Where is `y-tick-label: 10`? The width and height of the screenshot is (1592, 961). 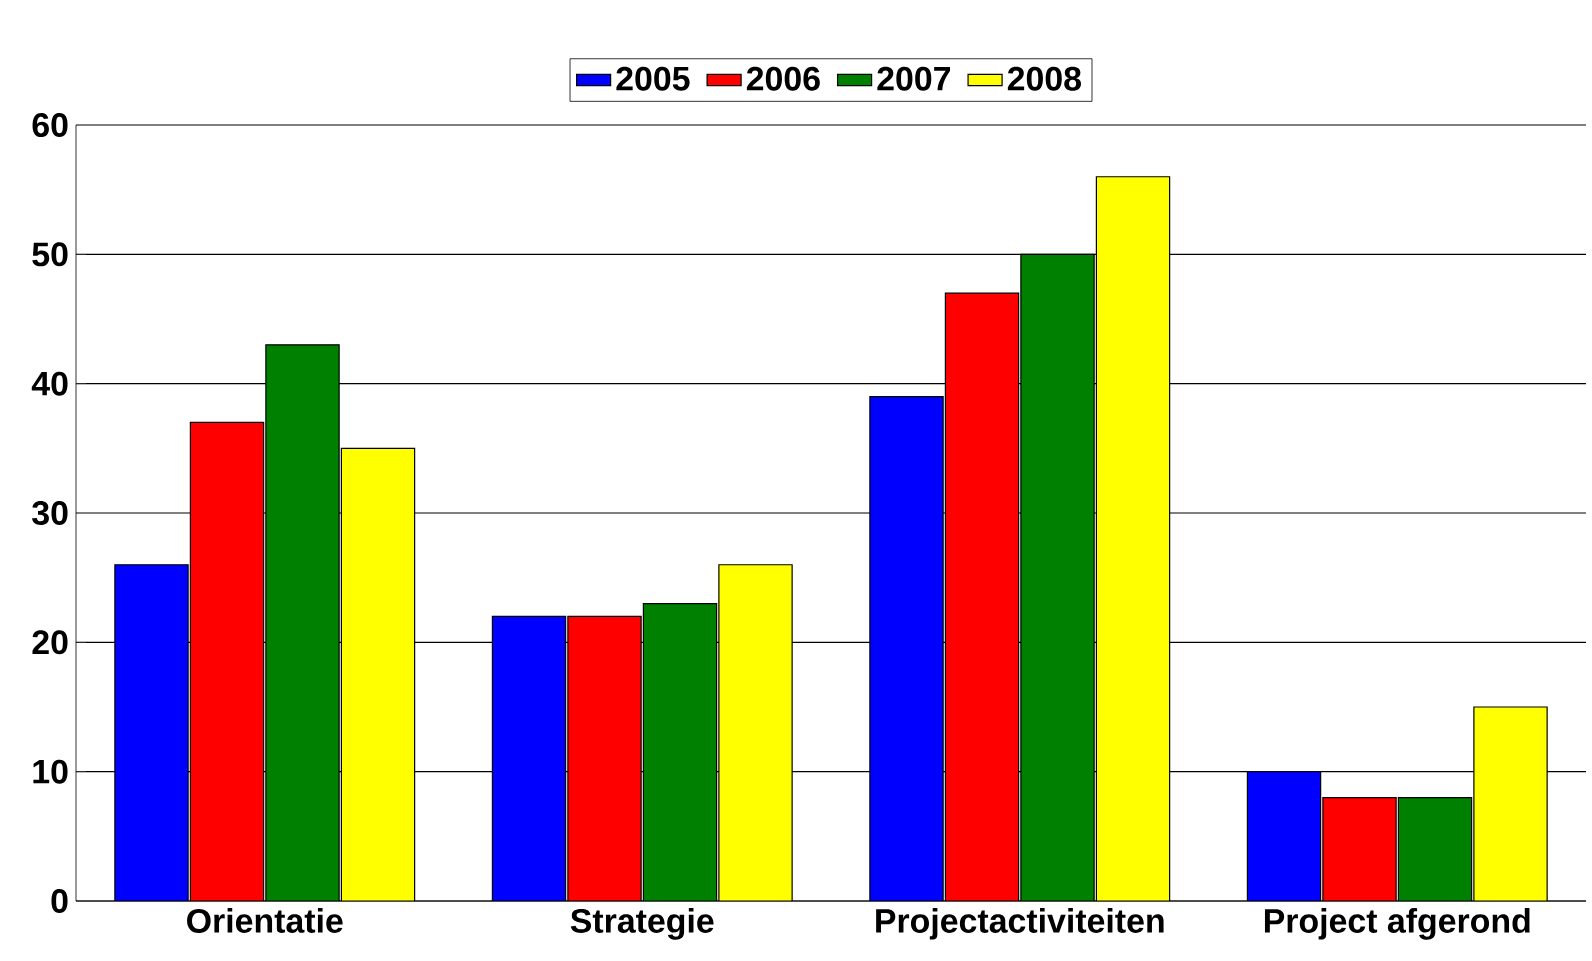 y-tick-label: 10 is located at coordinates (50, 771).